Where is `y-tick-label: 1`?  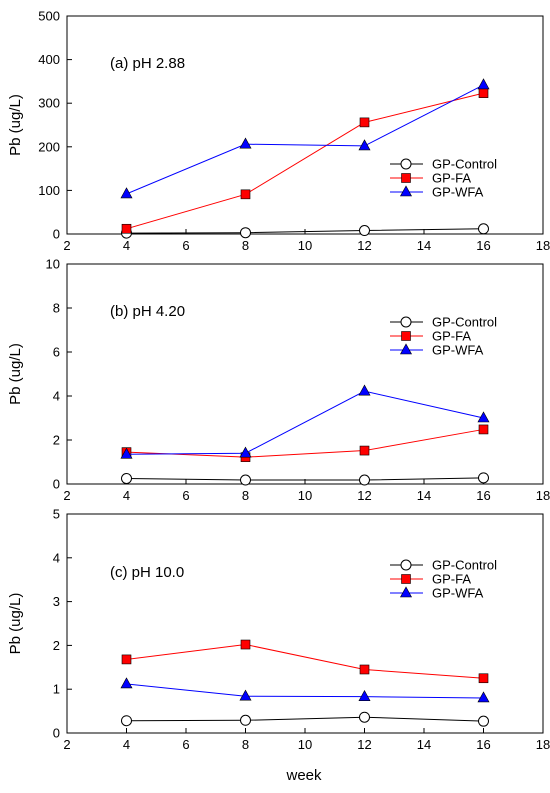
y-tick-label: 1 is located at coordinates (56, 689).